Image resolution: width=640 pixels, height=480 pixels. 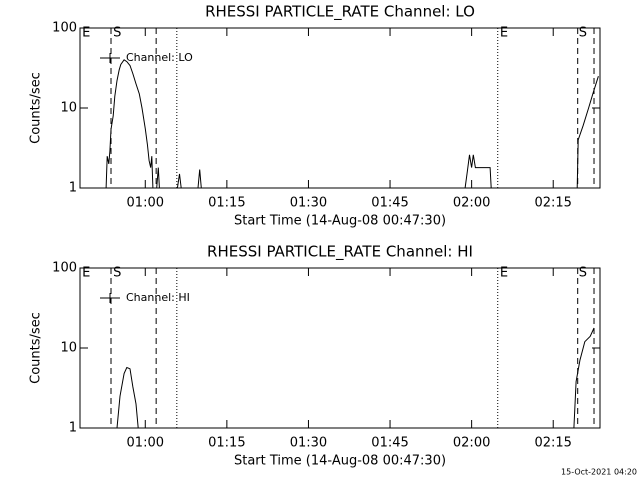 I want to click on legend-label: Channel: HI, so click(x=158, y=297).